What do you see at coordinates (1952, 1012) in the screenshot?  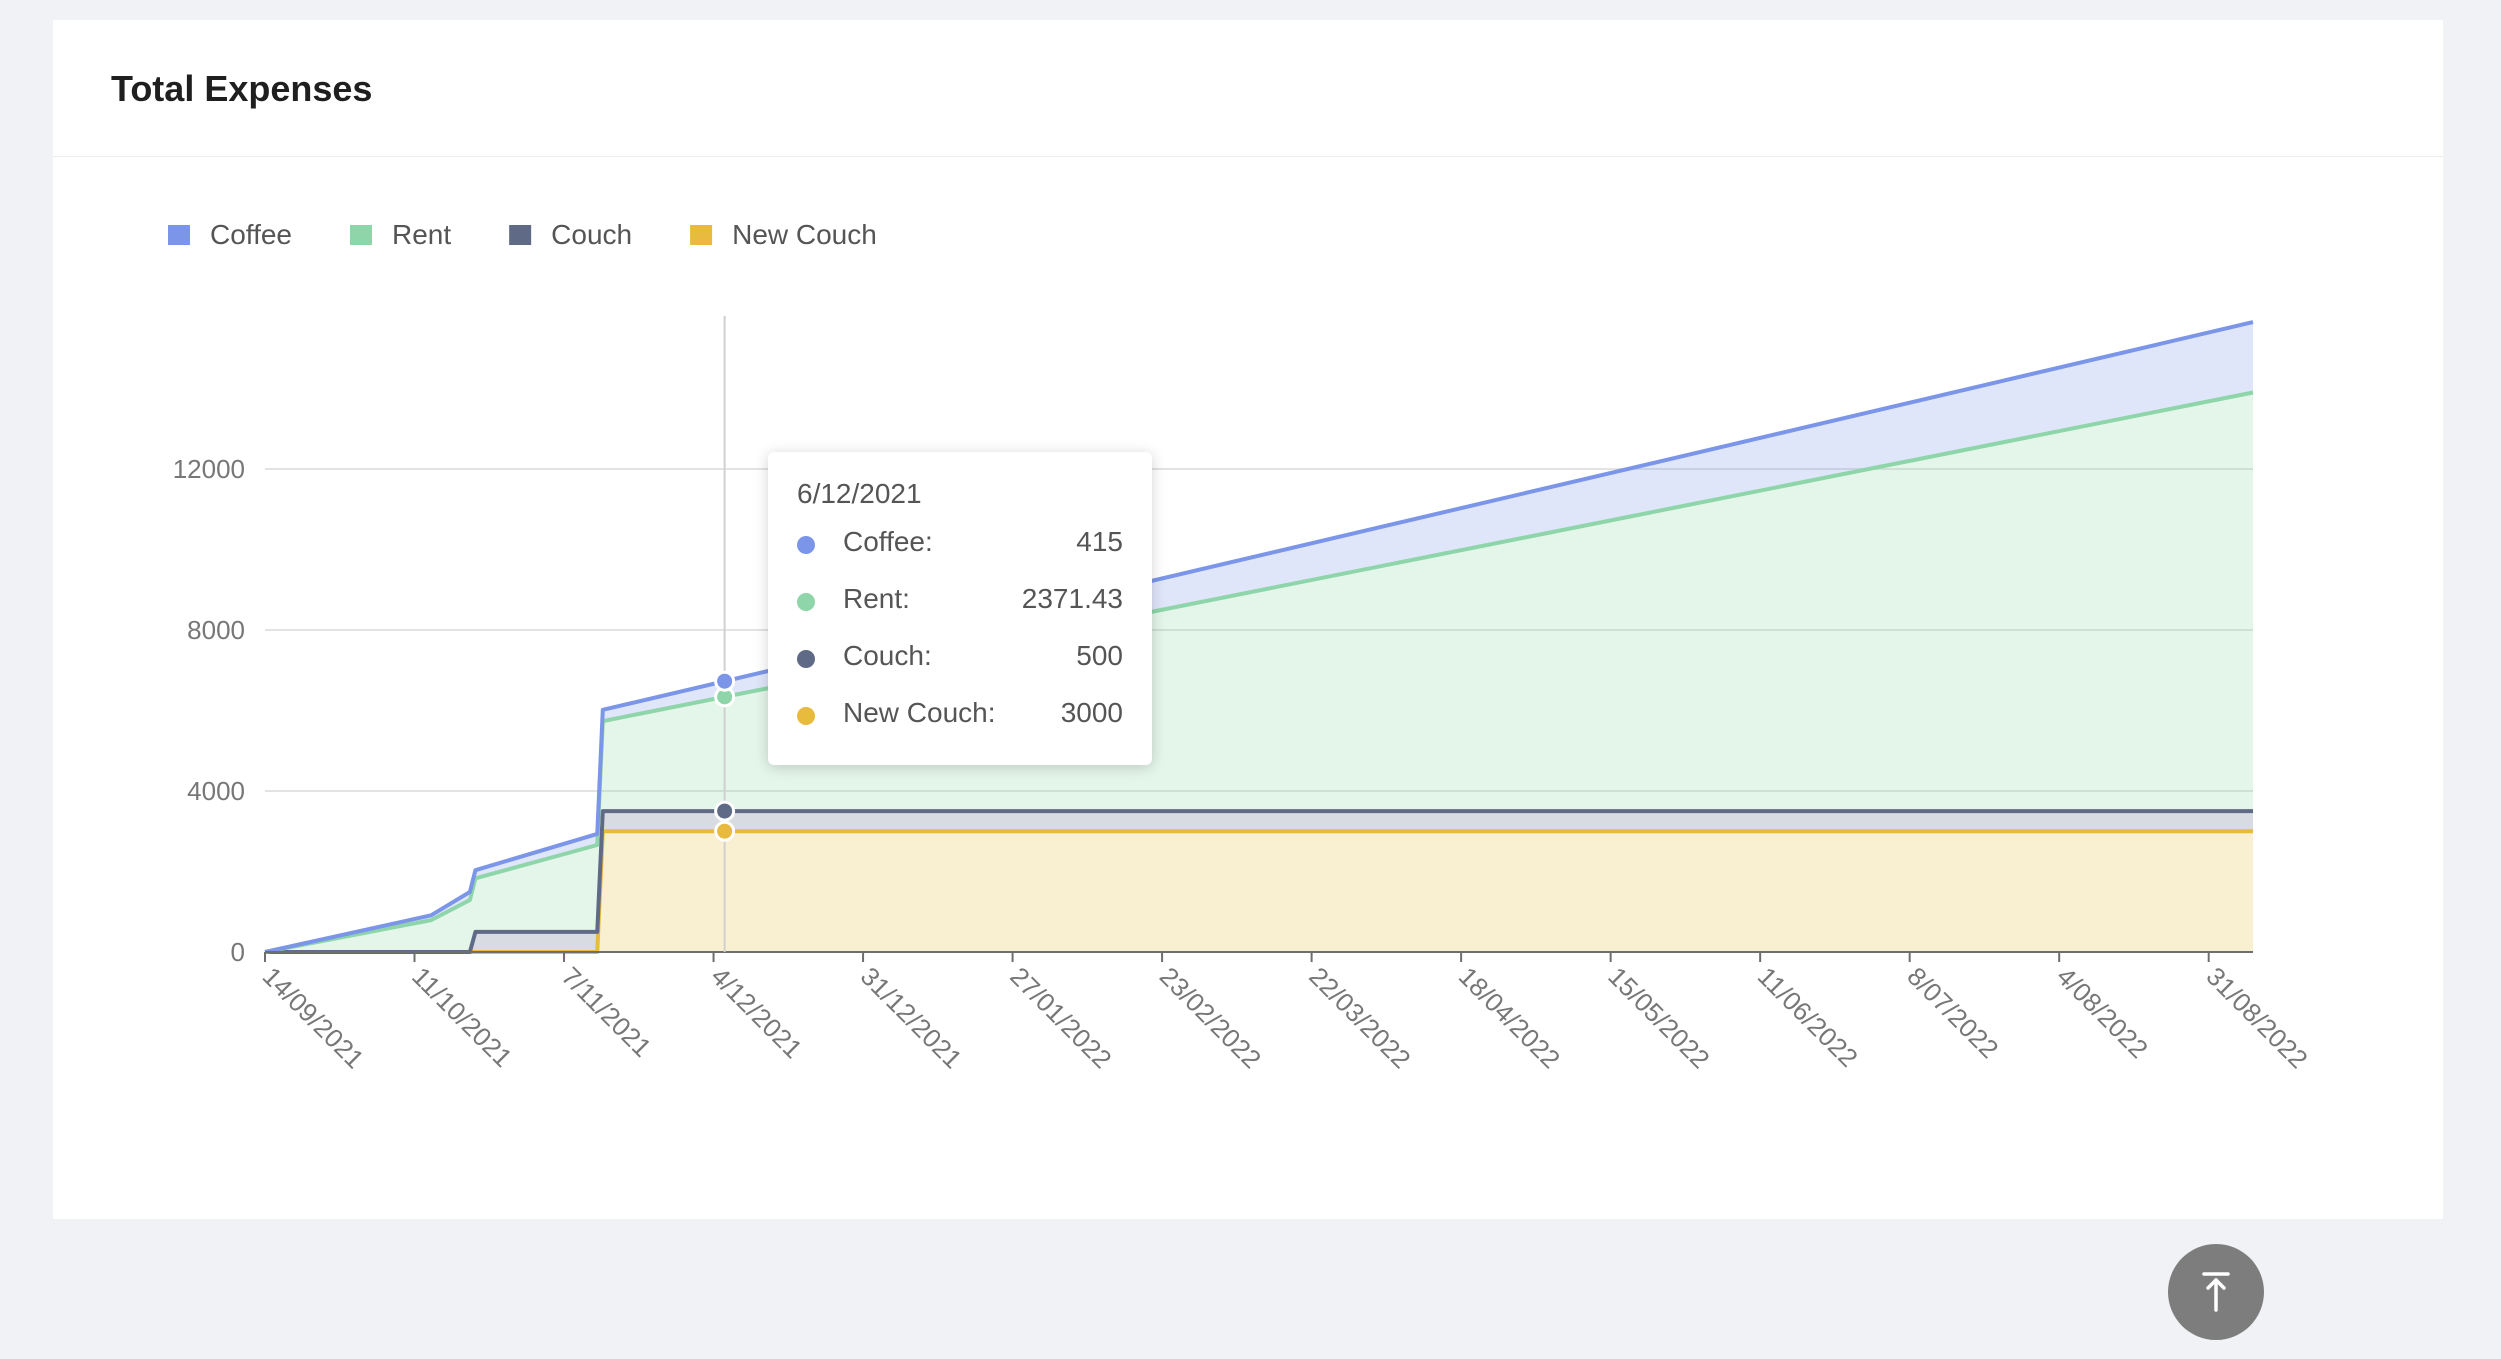 I see `x-tick-label: 8/07/2022` at bounding box center [1952, 1012].